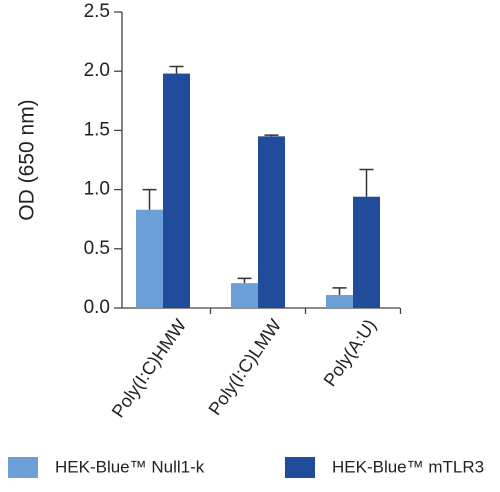  What do you see at coordinates (149, 369) in the screenshot?
I see `x-tick-label: Poly(I:C)HMW` at bounding box center [149, 369].